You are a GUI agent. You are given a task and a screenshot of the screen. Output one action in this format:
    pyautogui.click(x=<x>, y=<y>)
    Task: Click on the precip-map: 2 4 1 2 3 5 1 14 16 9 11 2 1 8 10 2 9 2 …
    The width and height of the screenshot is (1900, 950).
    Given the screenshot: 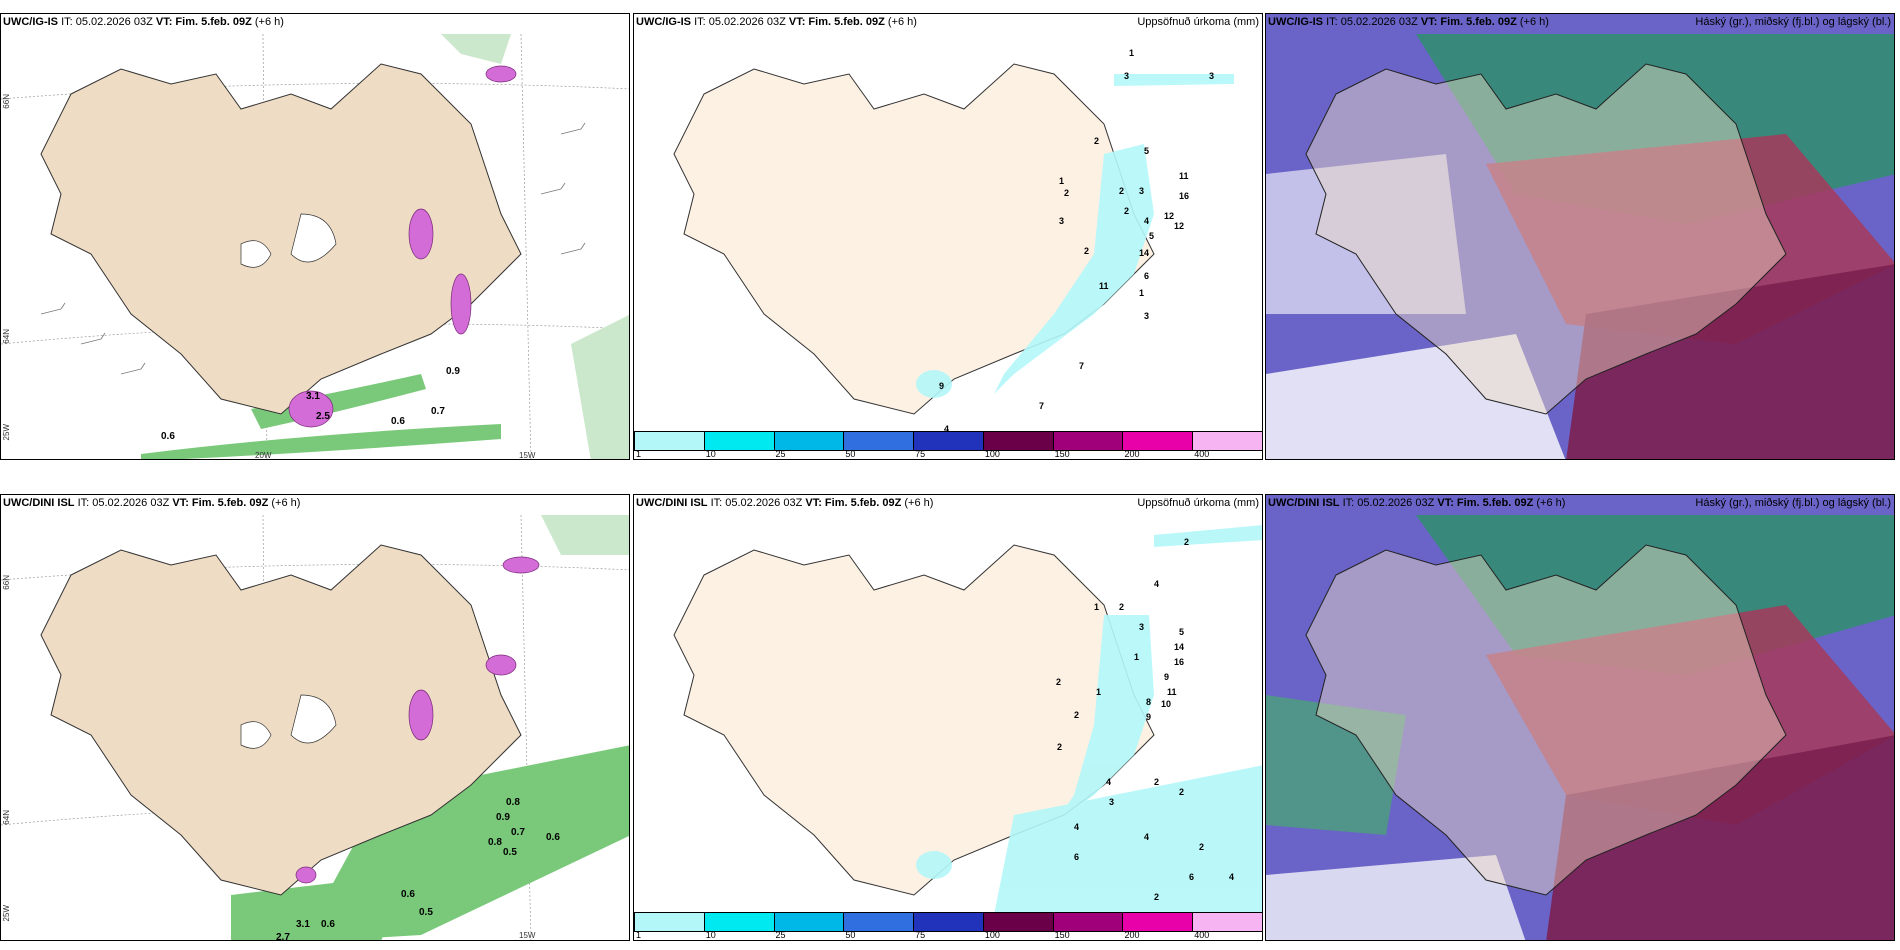 What is the action you would take?
    pyautogui.click(x=967, y=720)
    